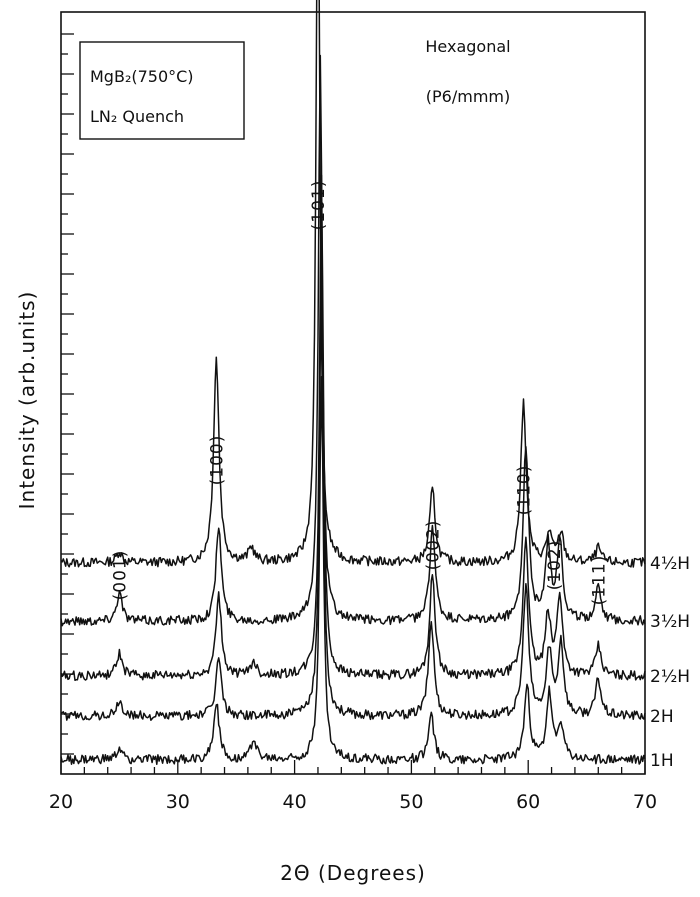 The height and width of the screenshot is (897, 700). Describe the element at coordinates (411, 802) in the screenshot. I see `x-tick-label: 50` at that location.